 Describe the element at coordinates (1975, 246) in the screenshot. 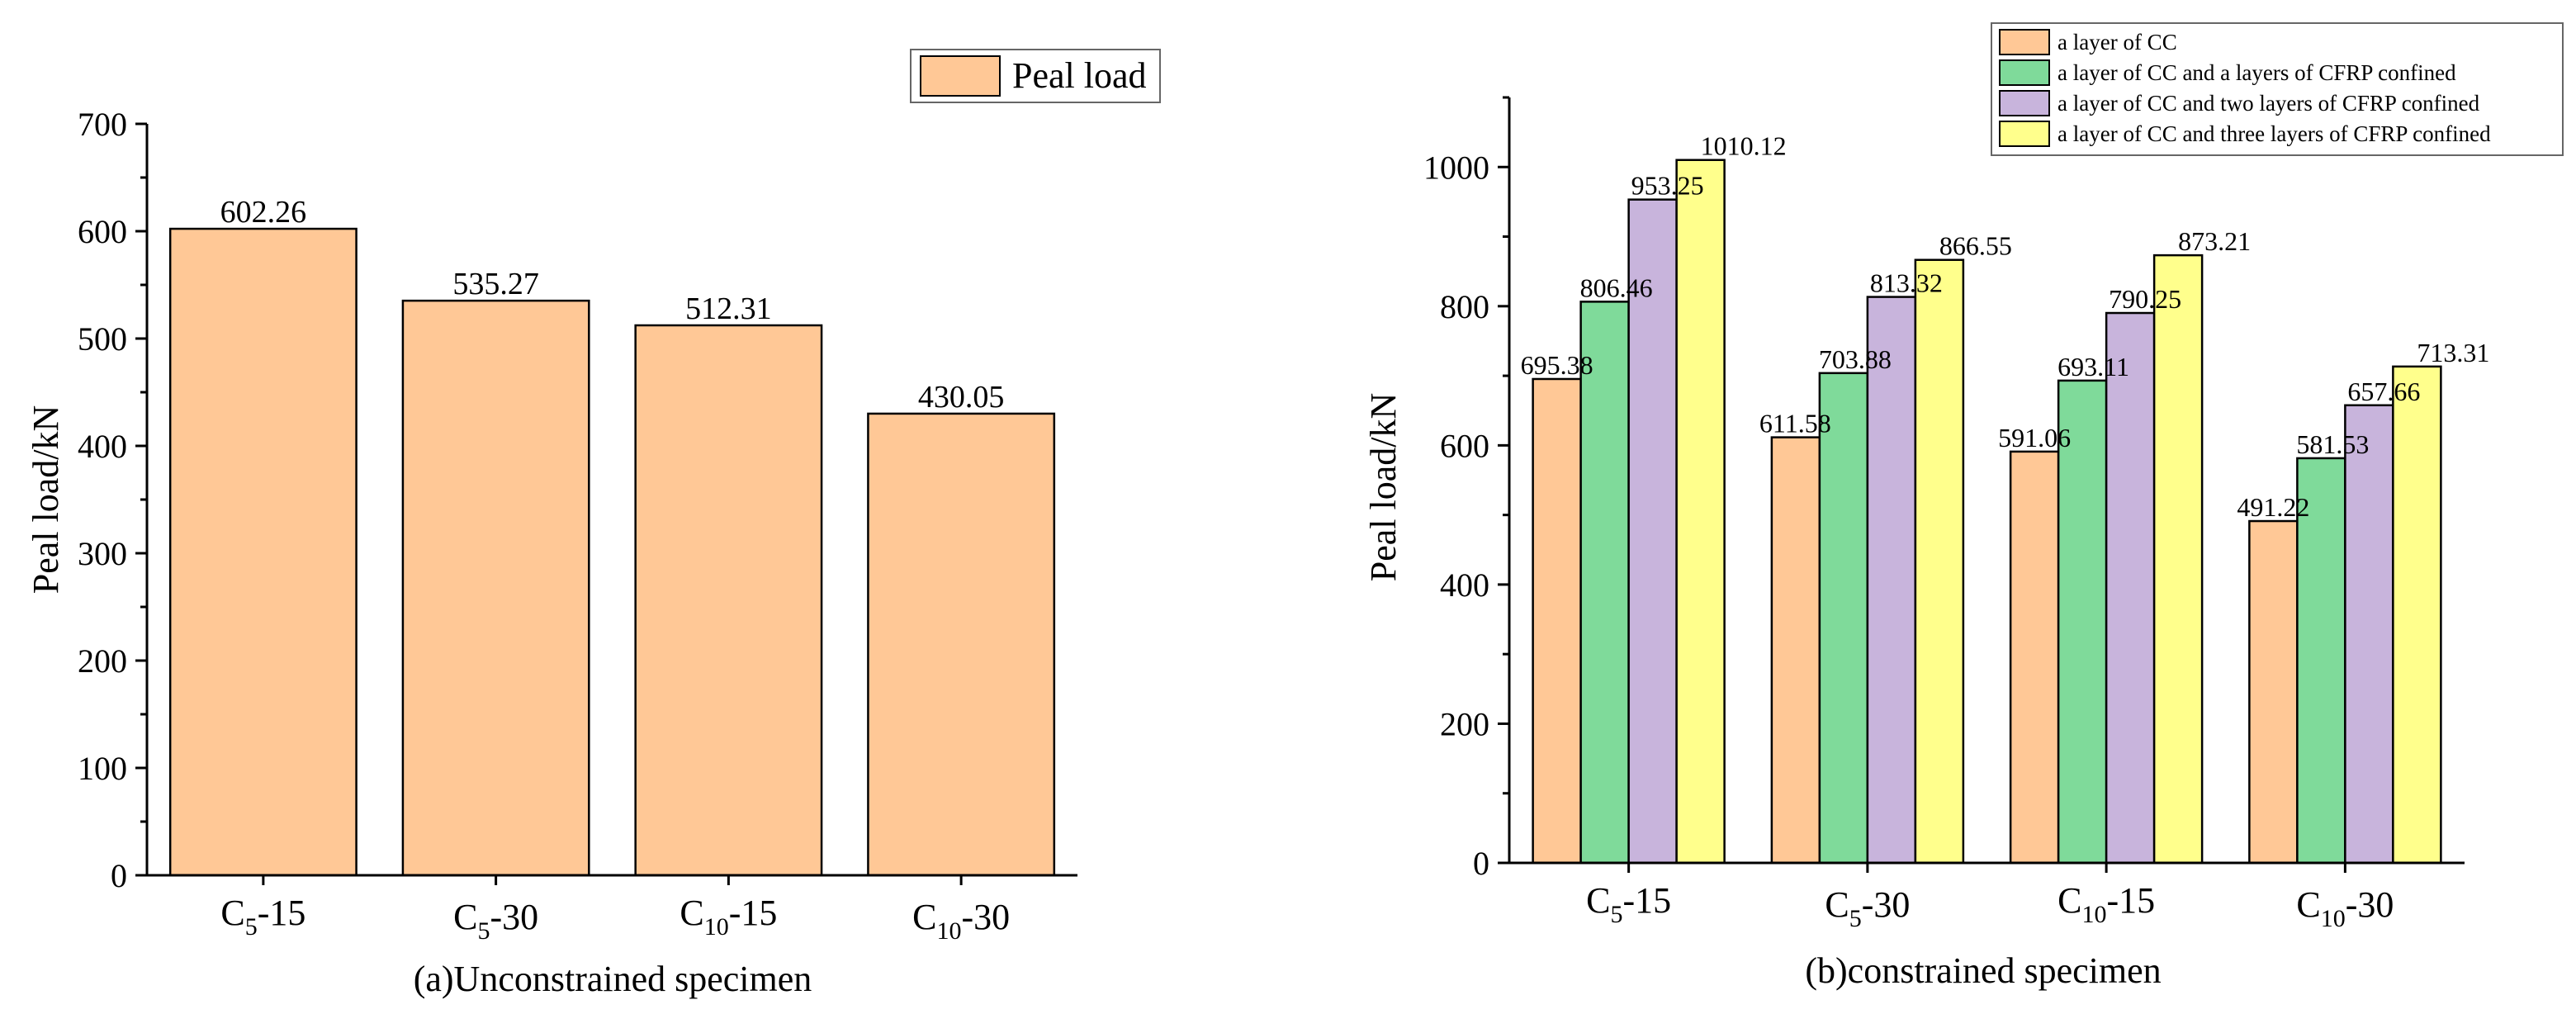

I see `chart-b-bar-label: 866.55` at that location.